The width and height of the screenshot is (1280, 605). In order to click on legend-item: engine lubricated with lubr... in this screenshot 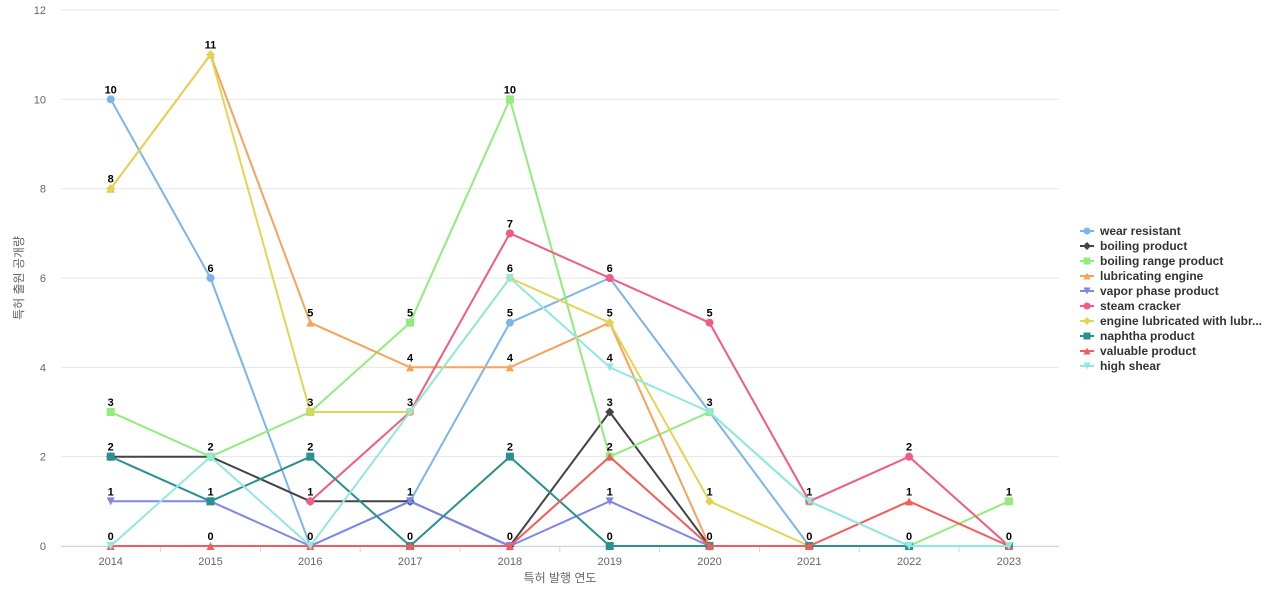, I will do `click(1171, 321)`.